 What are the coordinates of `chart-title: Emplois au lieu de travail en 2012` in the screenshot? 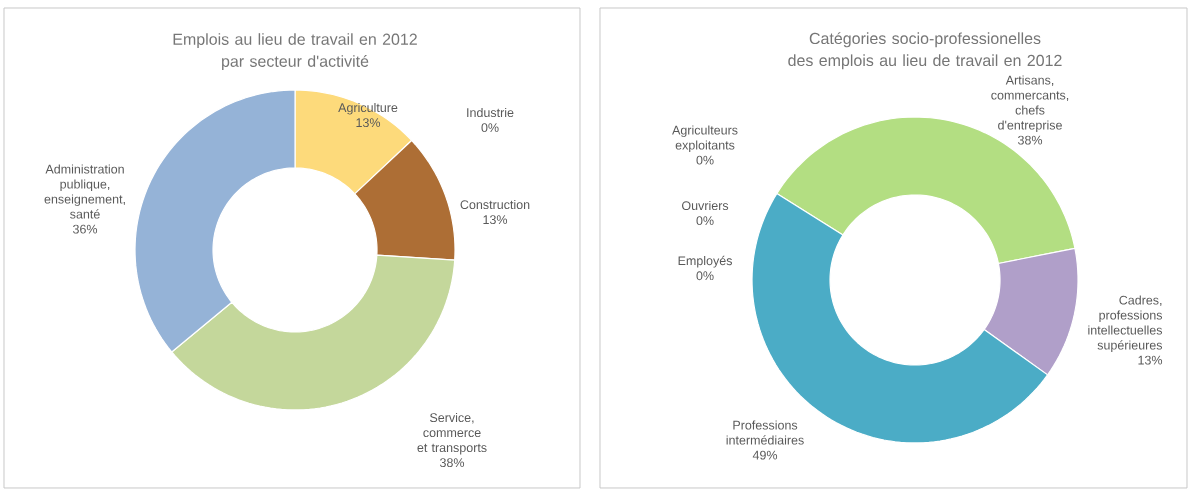 It's located at (295, 41).